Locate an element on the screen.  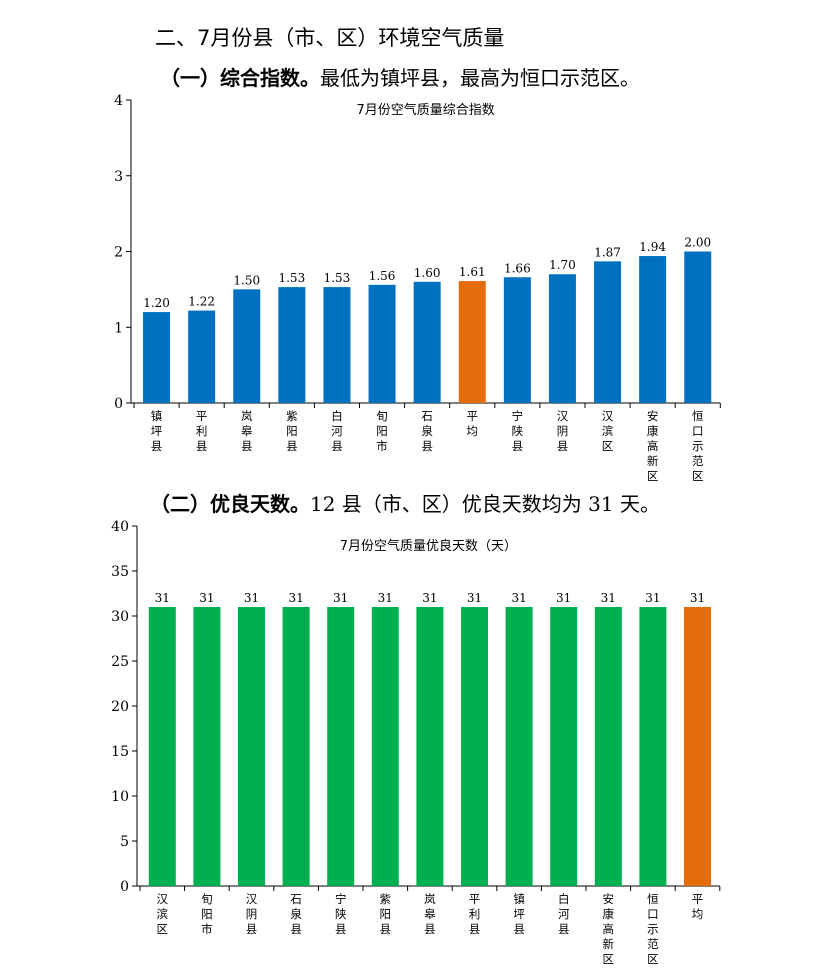
chart1-category-label: 汉滨区 is located at coordinates (608, 431).